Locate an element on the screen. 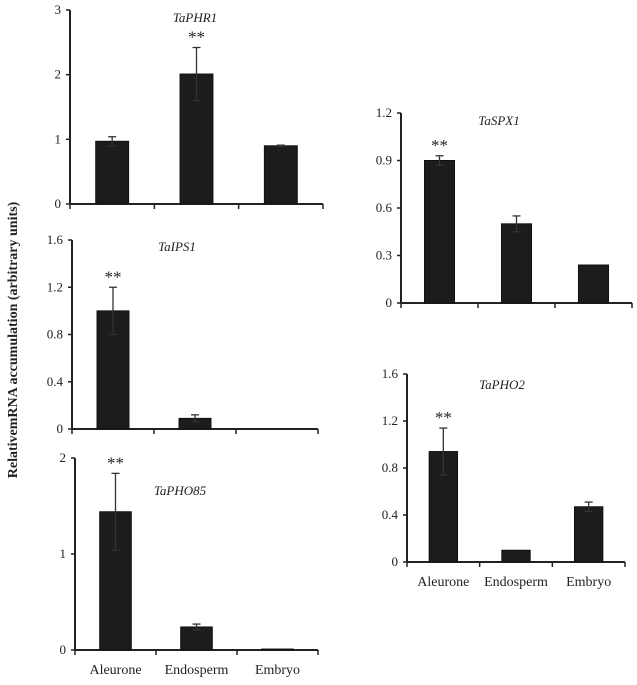 Image resolution: width=637 pixels, height=685 pixels. panel-TaPHO85: 0 1 2 TaPHO85 ** Aleurone Endosperm Embryo is located at coordinates (189, 564).